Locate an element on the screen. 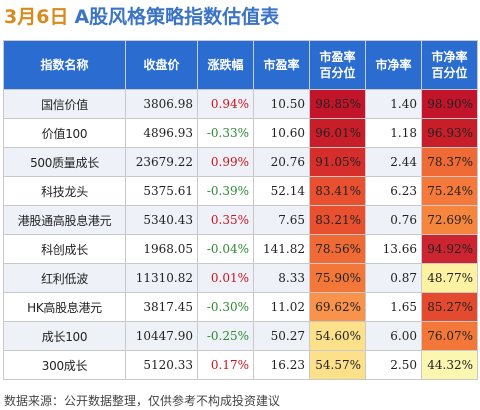  pe-percentile-cell: 75.90% is located at coordinates (337, 278).